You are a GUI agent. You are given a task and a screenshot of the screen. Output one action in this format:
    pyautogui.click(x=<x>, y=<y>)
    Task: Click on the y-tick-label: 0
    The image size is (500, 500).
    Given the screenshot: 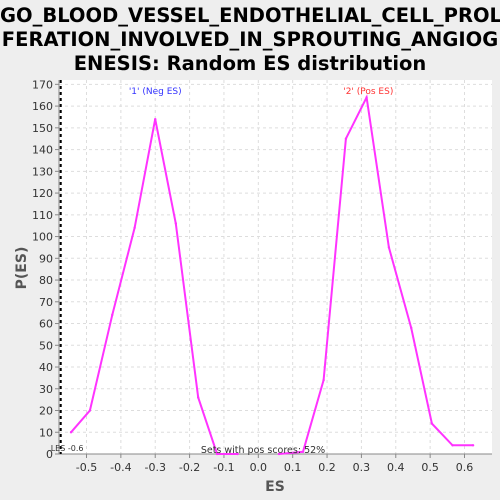 What is the action you would take?
    pyautogui.click(x=49, y=454)
    